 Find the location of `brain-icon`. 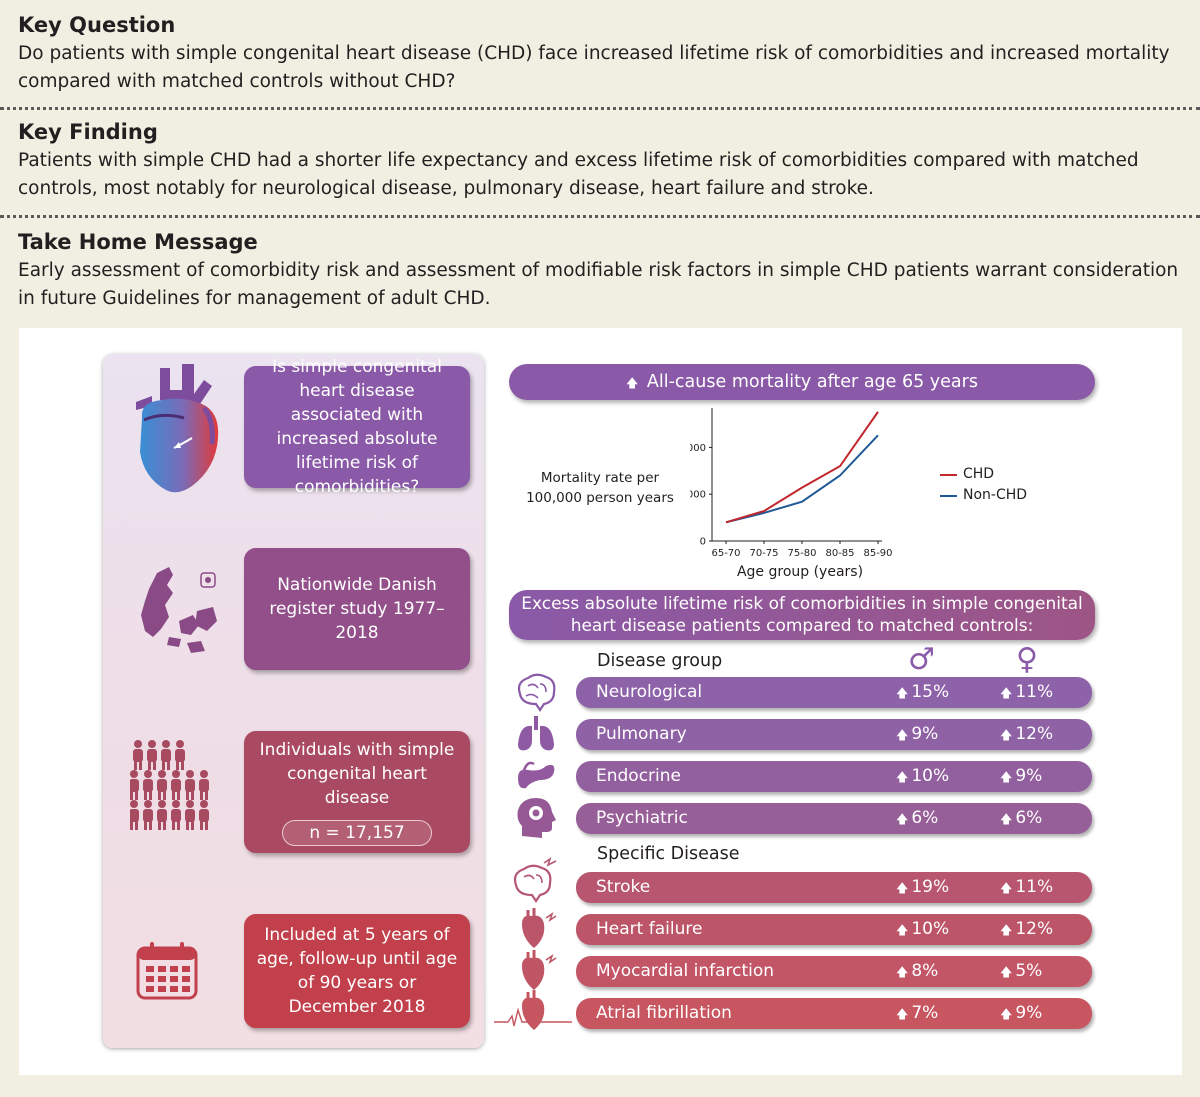

brain-icon is located at coordinates (536, 692).